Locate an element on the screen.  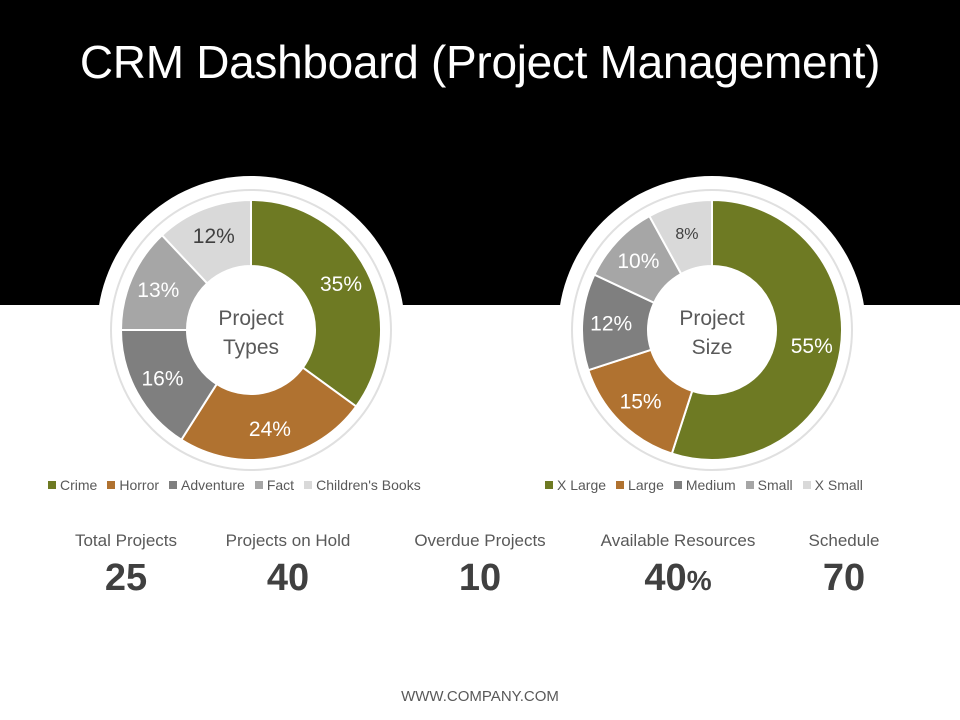
stat-label: Total Projects is located at coordinates (126, 540).